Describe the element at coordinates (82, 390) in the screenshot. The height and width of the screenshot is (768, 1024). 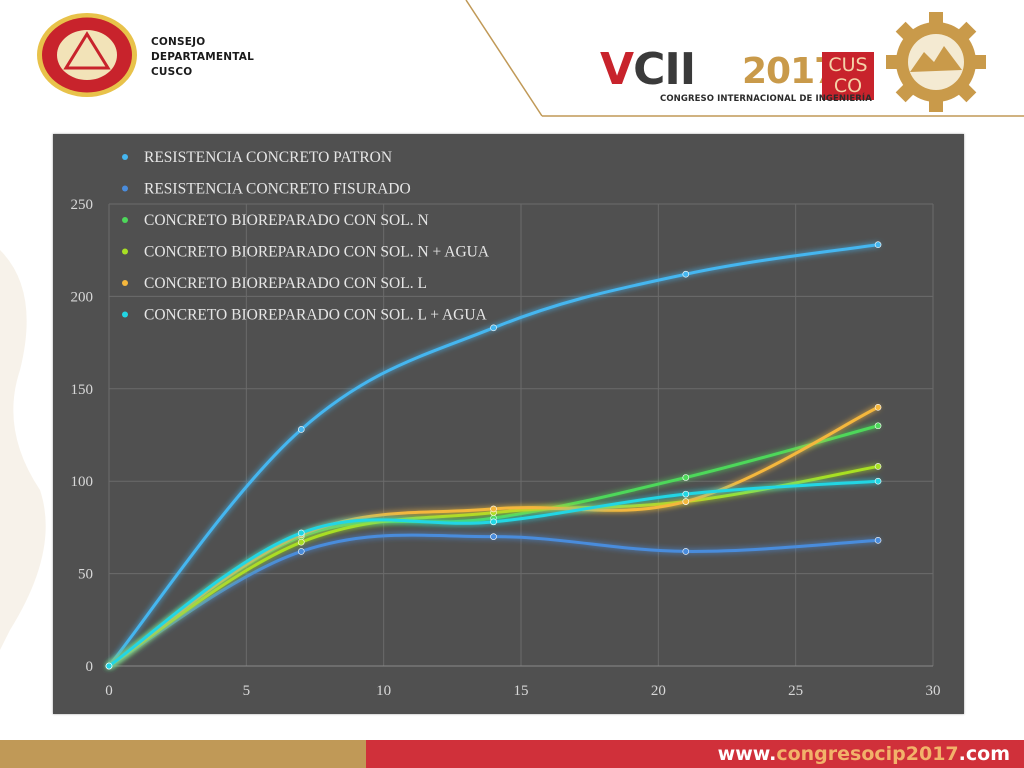
I see `y-tick-label: 150` at that location.